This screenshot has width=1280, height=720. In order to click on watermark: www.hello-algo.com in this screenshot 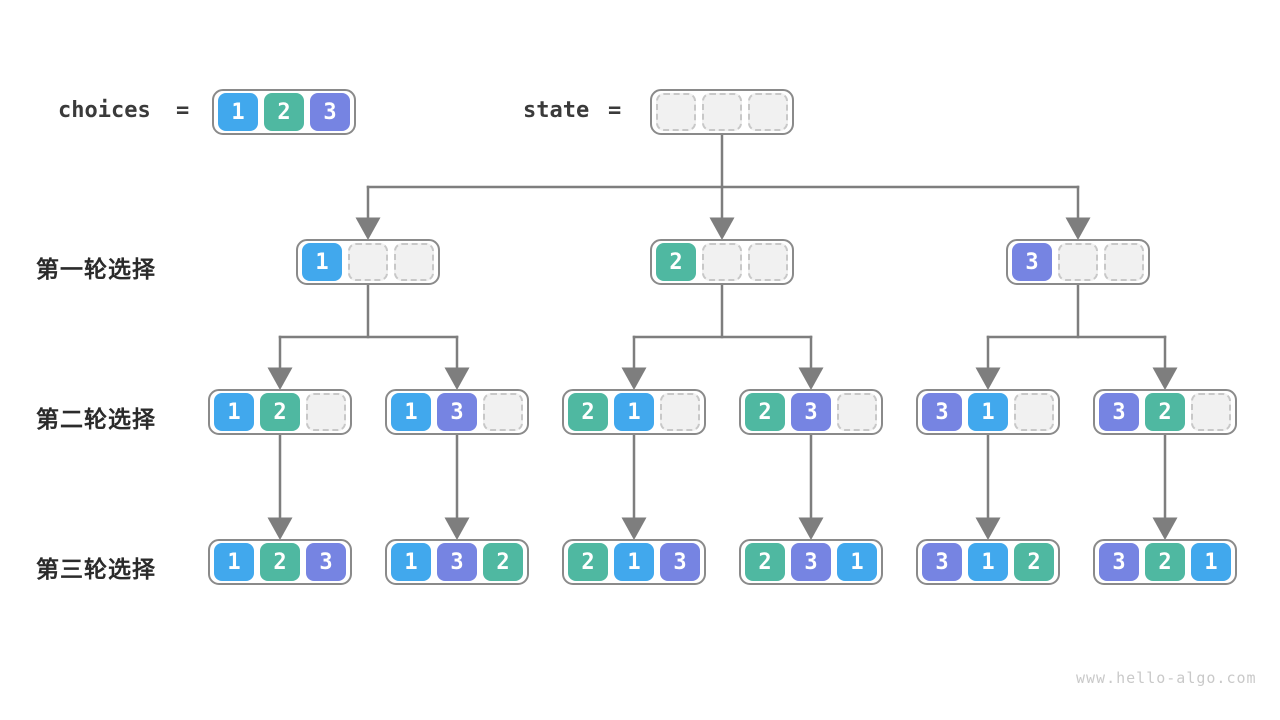, I will do `click(1166, 678)`.